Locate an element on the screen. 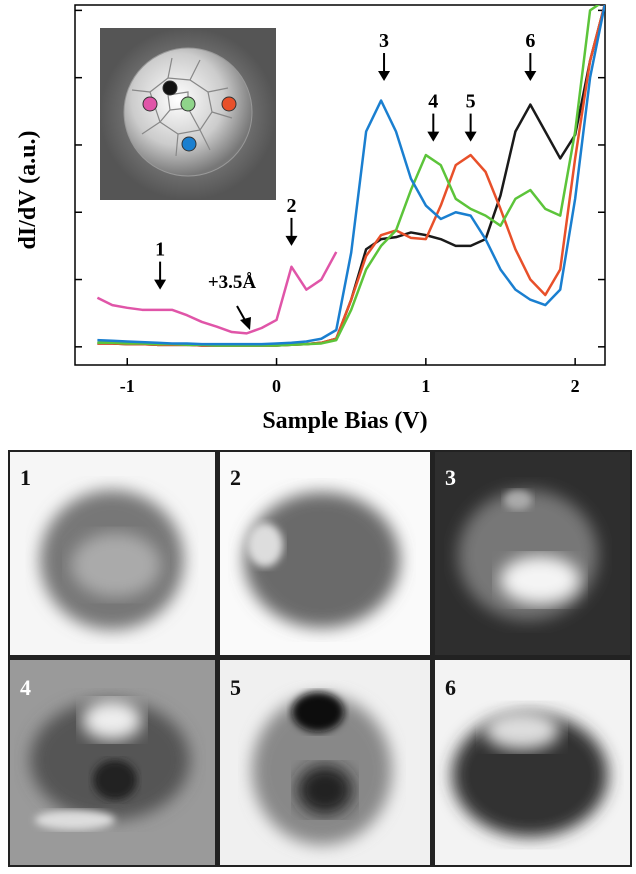 The image size is (636, 874). peak-label: 2 is located at coordinates (291, 206).